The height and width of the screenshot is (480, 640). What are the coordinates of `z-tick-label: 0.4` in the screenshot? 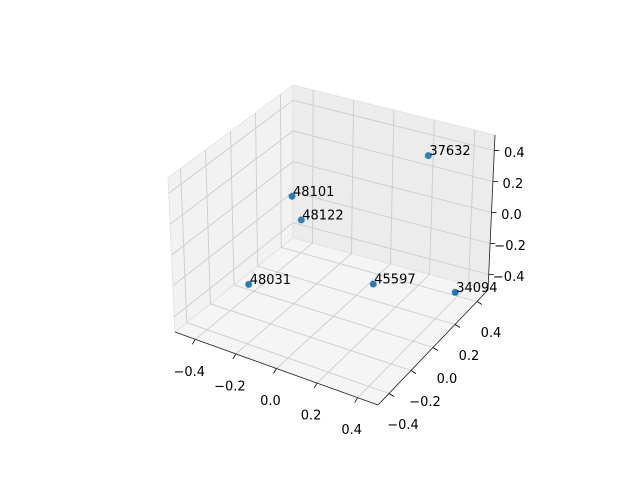 It's located at (514, 153).